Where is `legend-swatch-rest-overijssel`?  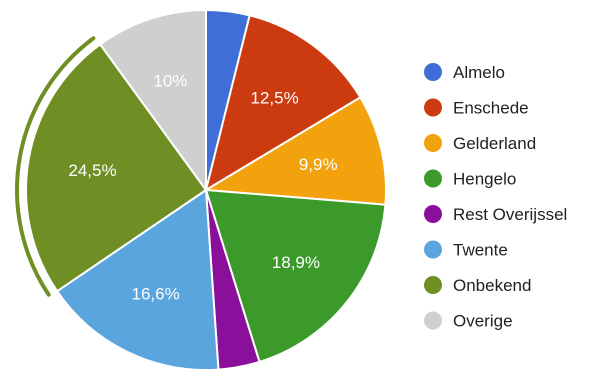
legend-swatch-rest-overijssel is located at coordinates (433, 214).